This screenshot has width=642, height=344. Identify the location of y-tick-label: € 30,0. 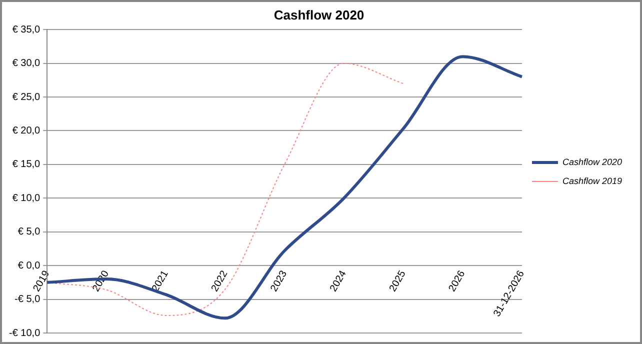
(26, 64).